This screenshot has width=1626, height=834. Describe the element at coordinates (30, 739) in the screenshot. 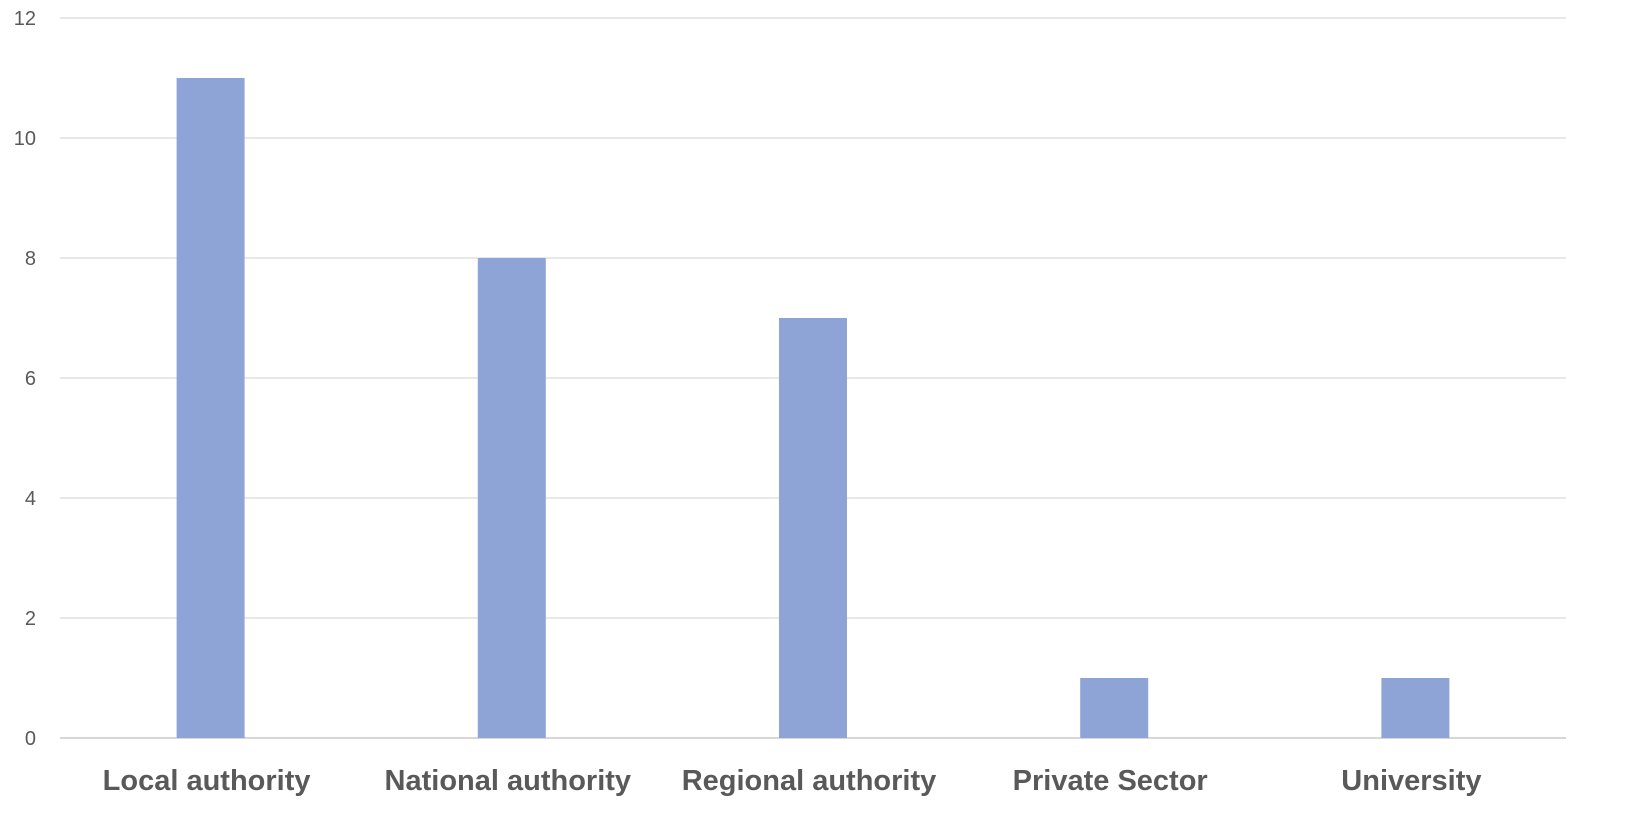

I see `y-tick-label: 0` at that location.